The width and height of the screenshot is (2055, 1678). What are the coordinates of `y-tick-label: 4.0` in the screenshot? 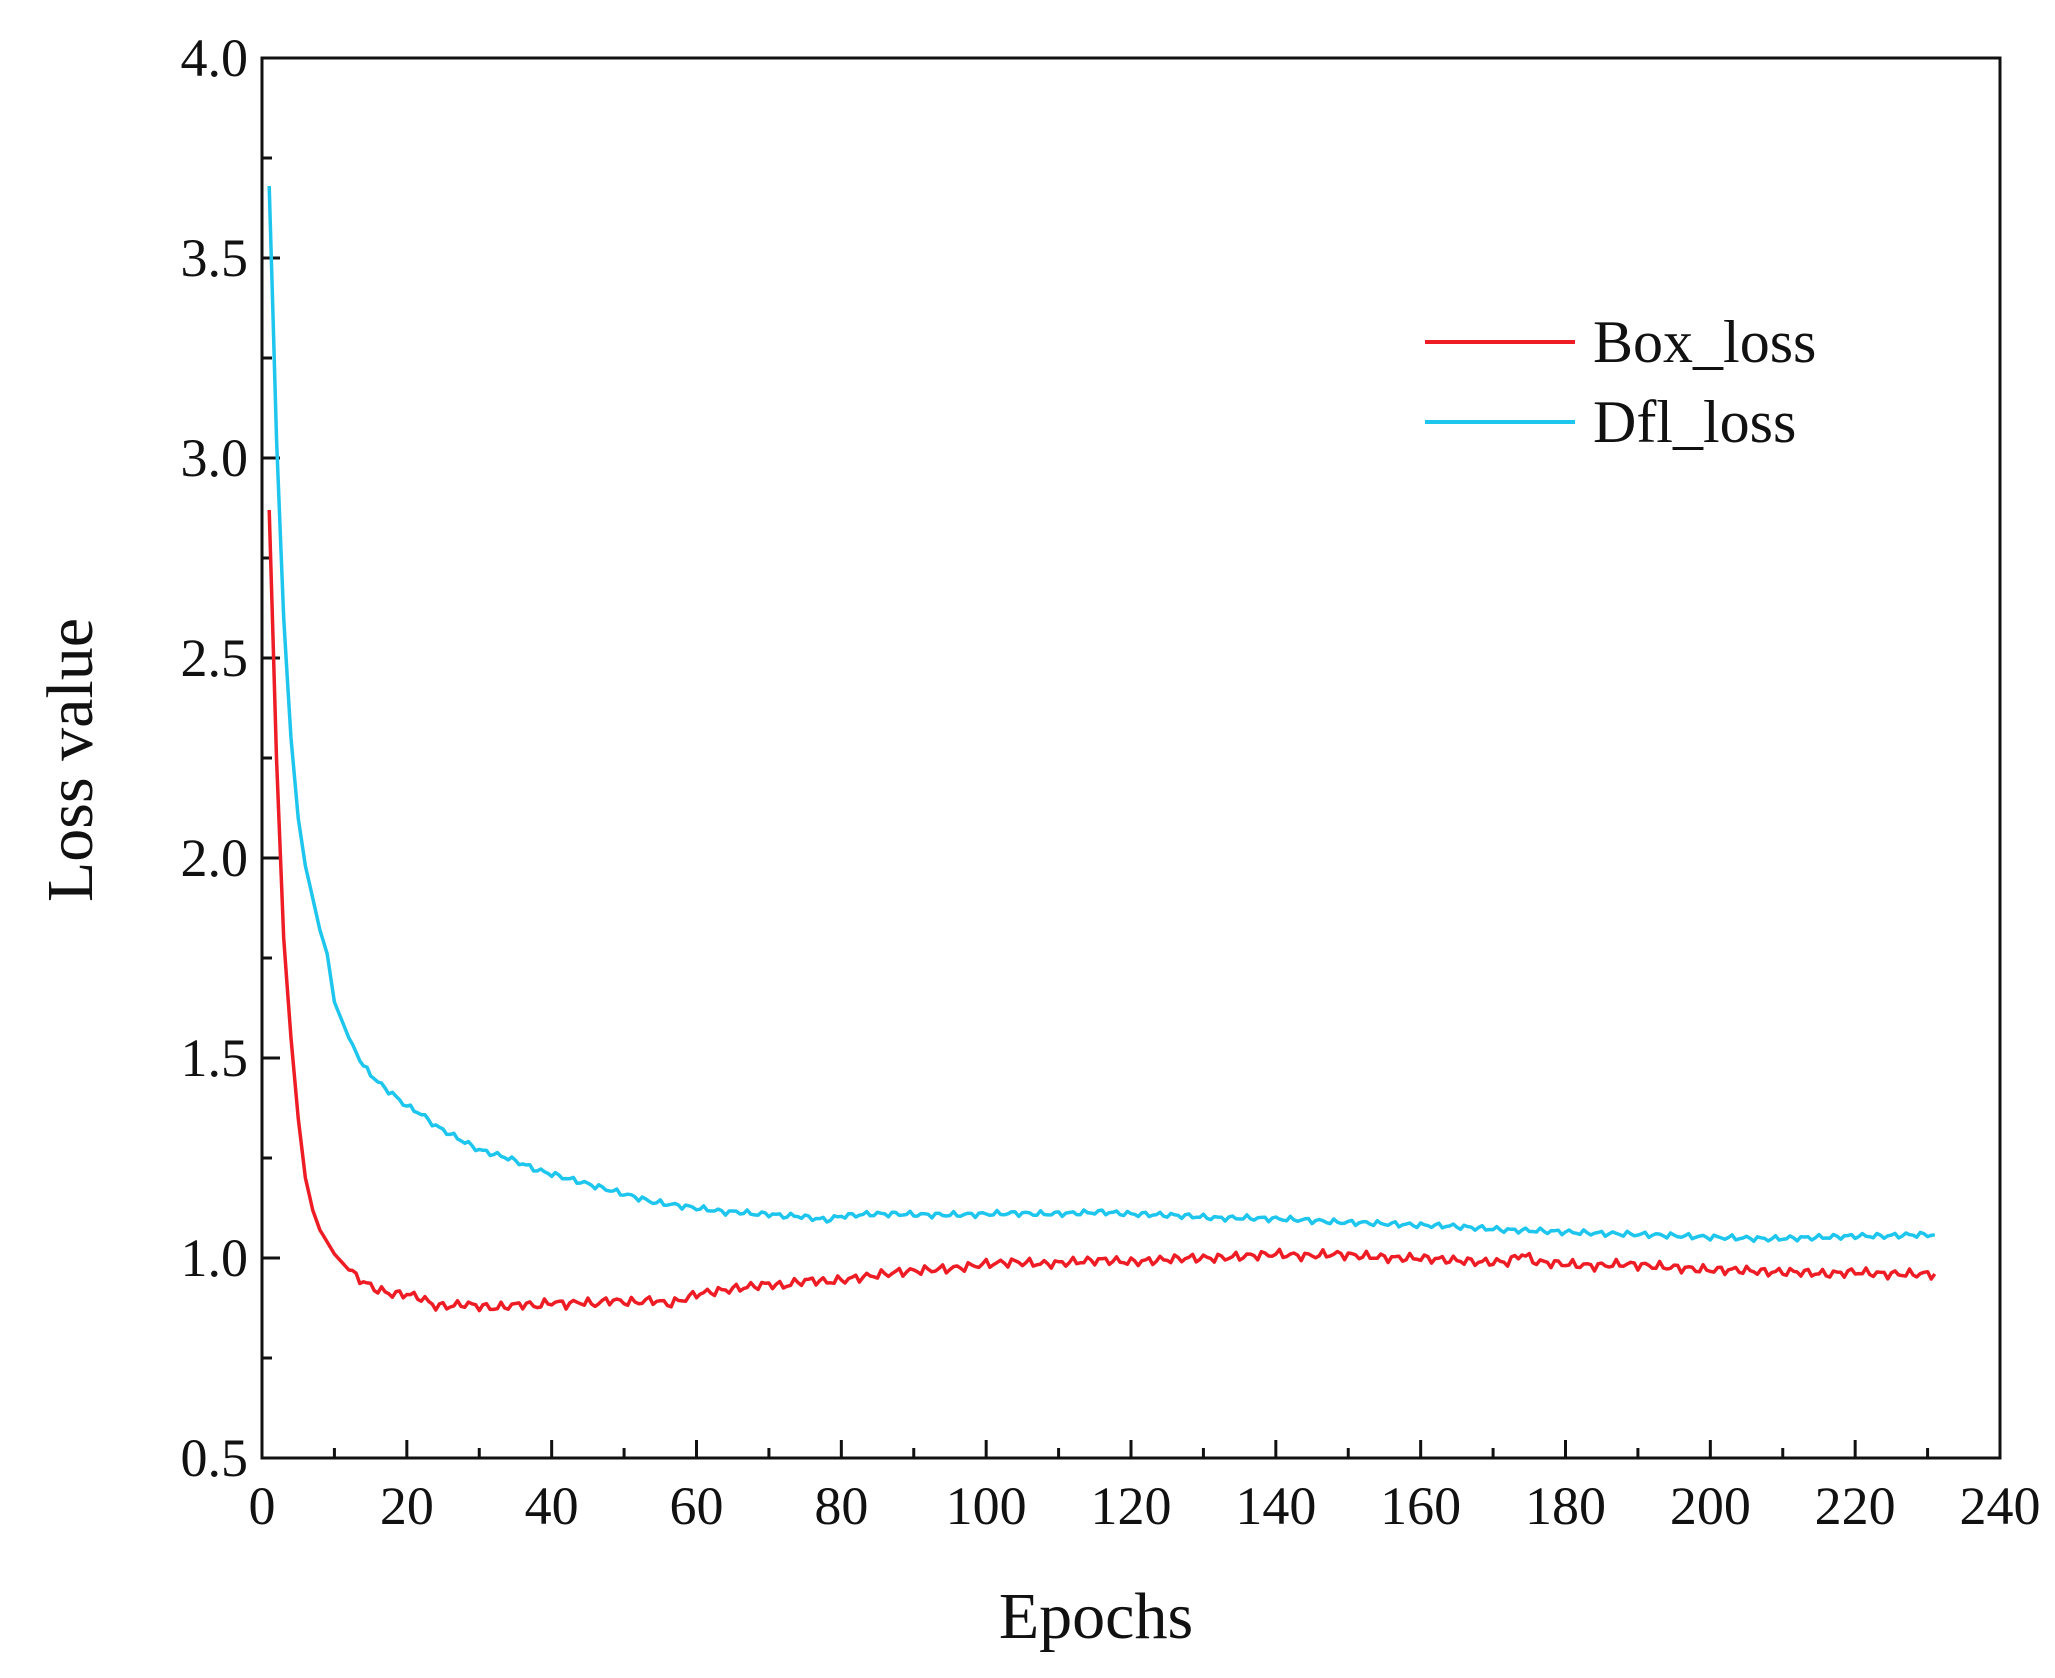 It's located at (215, 58).